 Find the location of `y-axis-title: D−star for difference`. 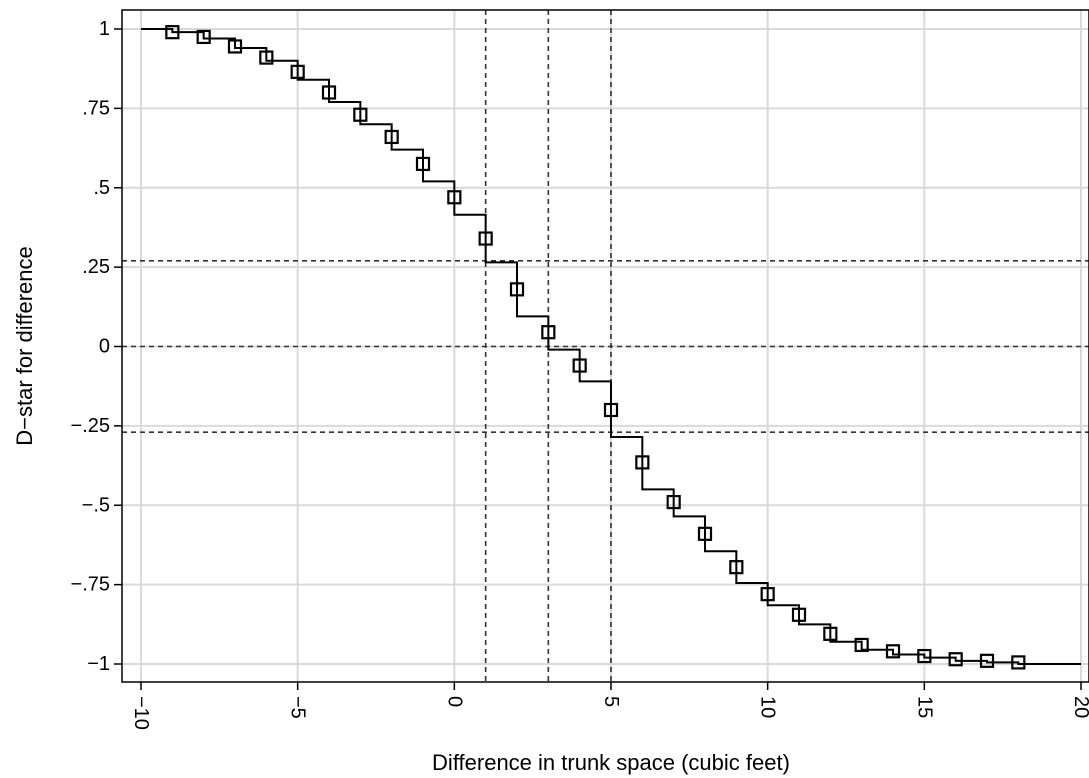

y-axis-title: D−star for difference is located at coordinates (24, 346).